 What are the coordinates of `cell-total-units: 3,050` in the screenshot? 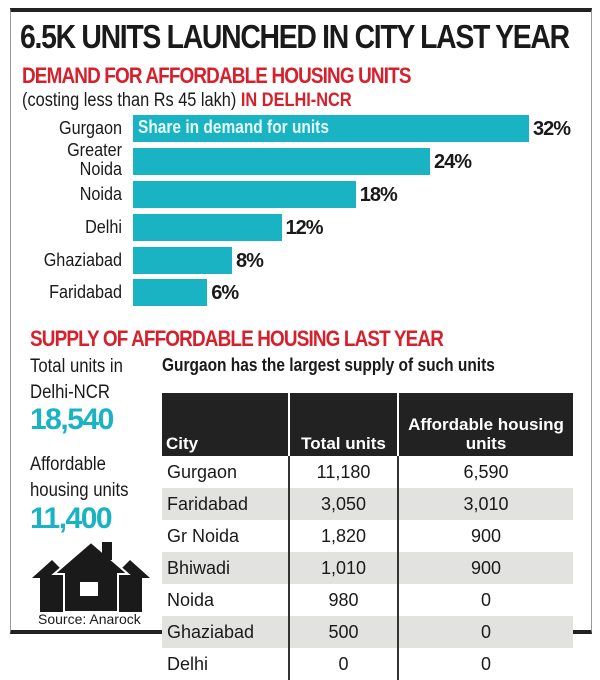 It's located at (343, 504).